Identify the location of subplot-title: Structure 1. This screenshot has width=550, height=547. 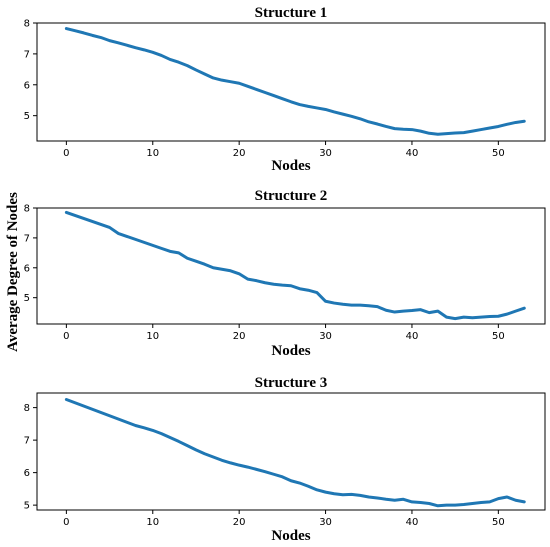
(291, 13).